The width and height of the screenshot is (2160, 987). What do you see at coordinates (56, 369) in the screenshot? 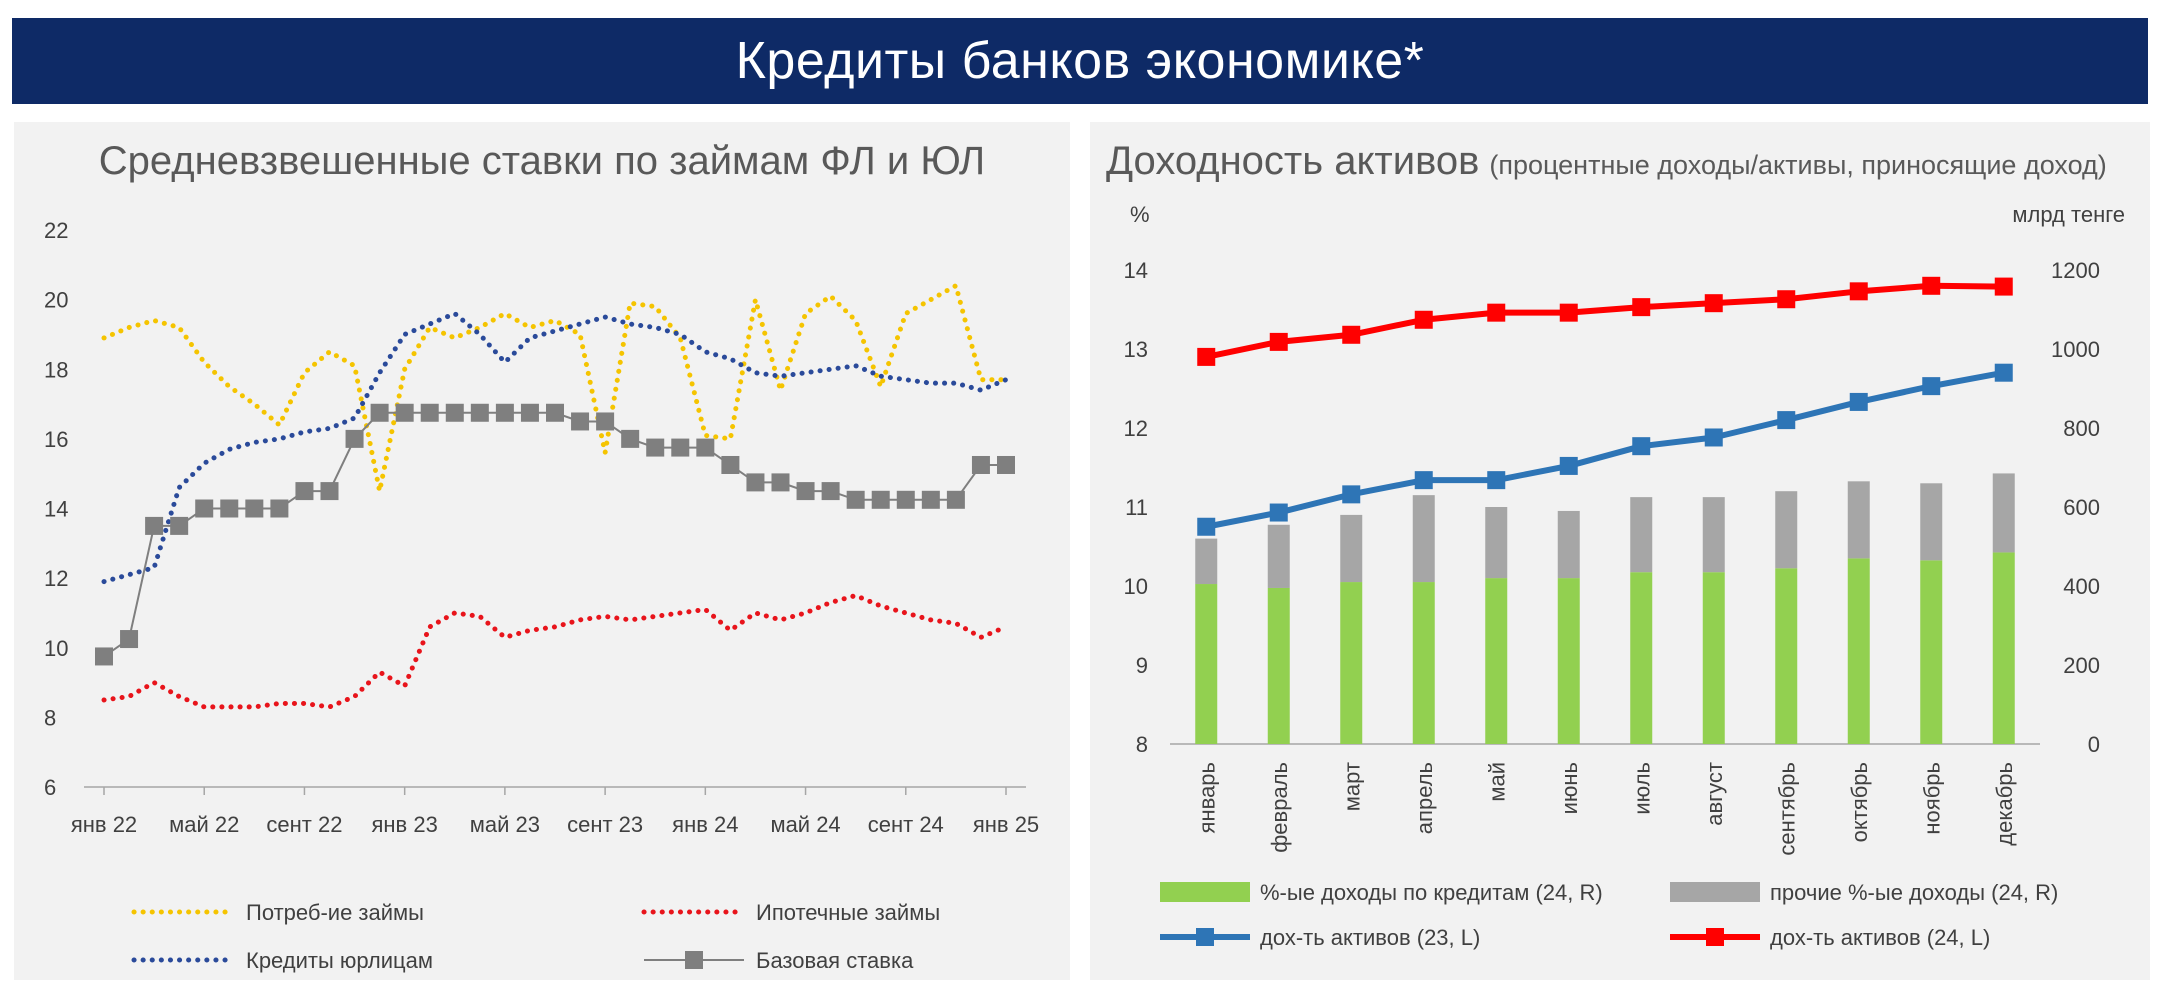
I see `y-tick-label: 18` at bounding box center [56, 369].